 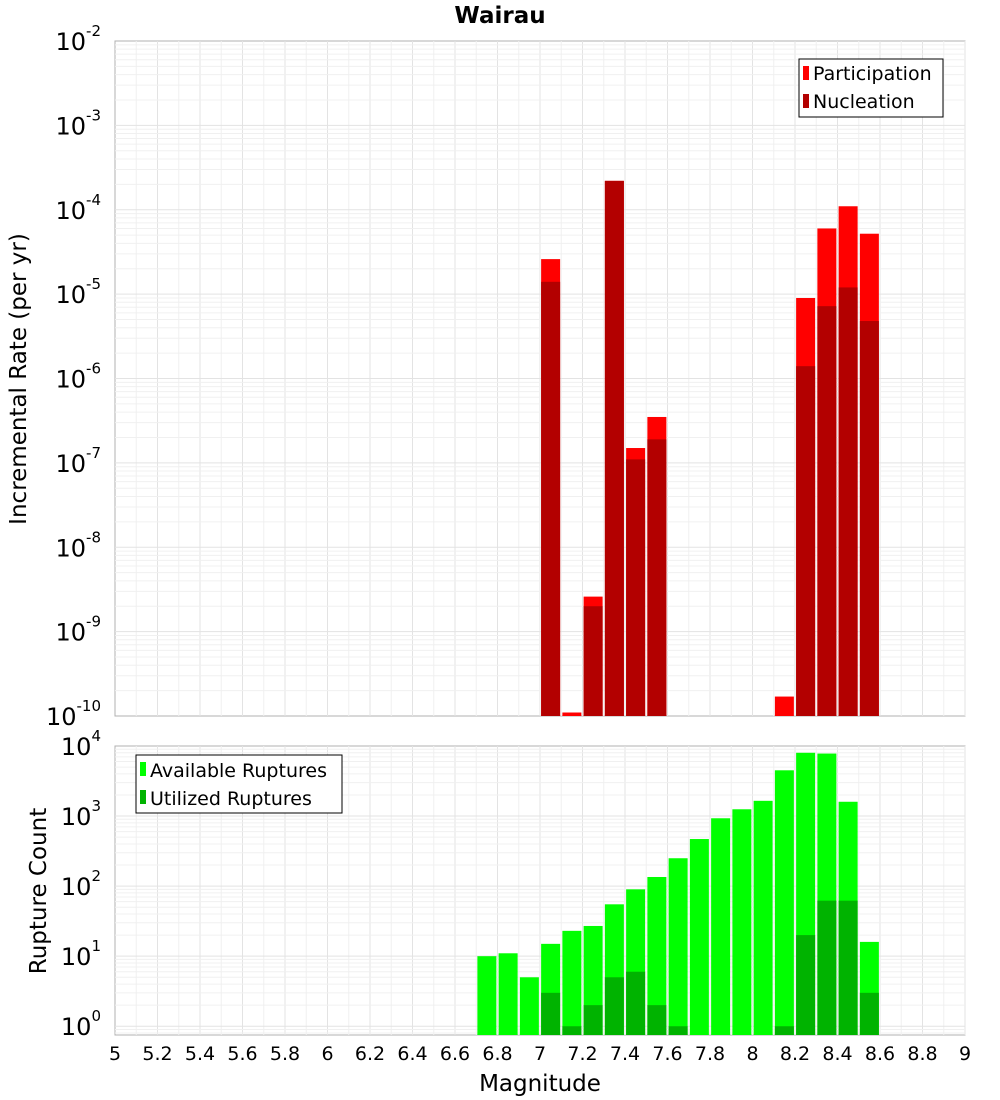 I want to click on x-tick-label: 5.4, so click(x=200, y=1054).